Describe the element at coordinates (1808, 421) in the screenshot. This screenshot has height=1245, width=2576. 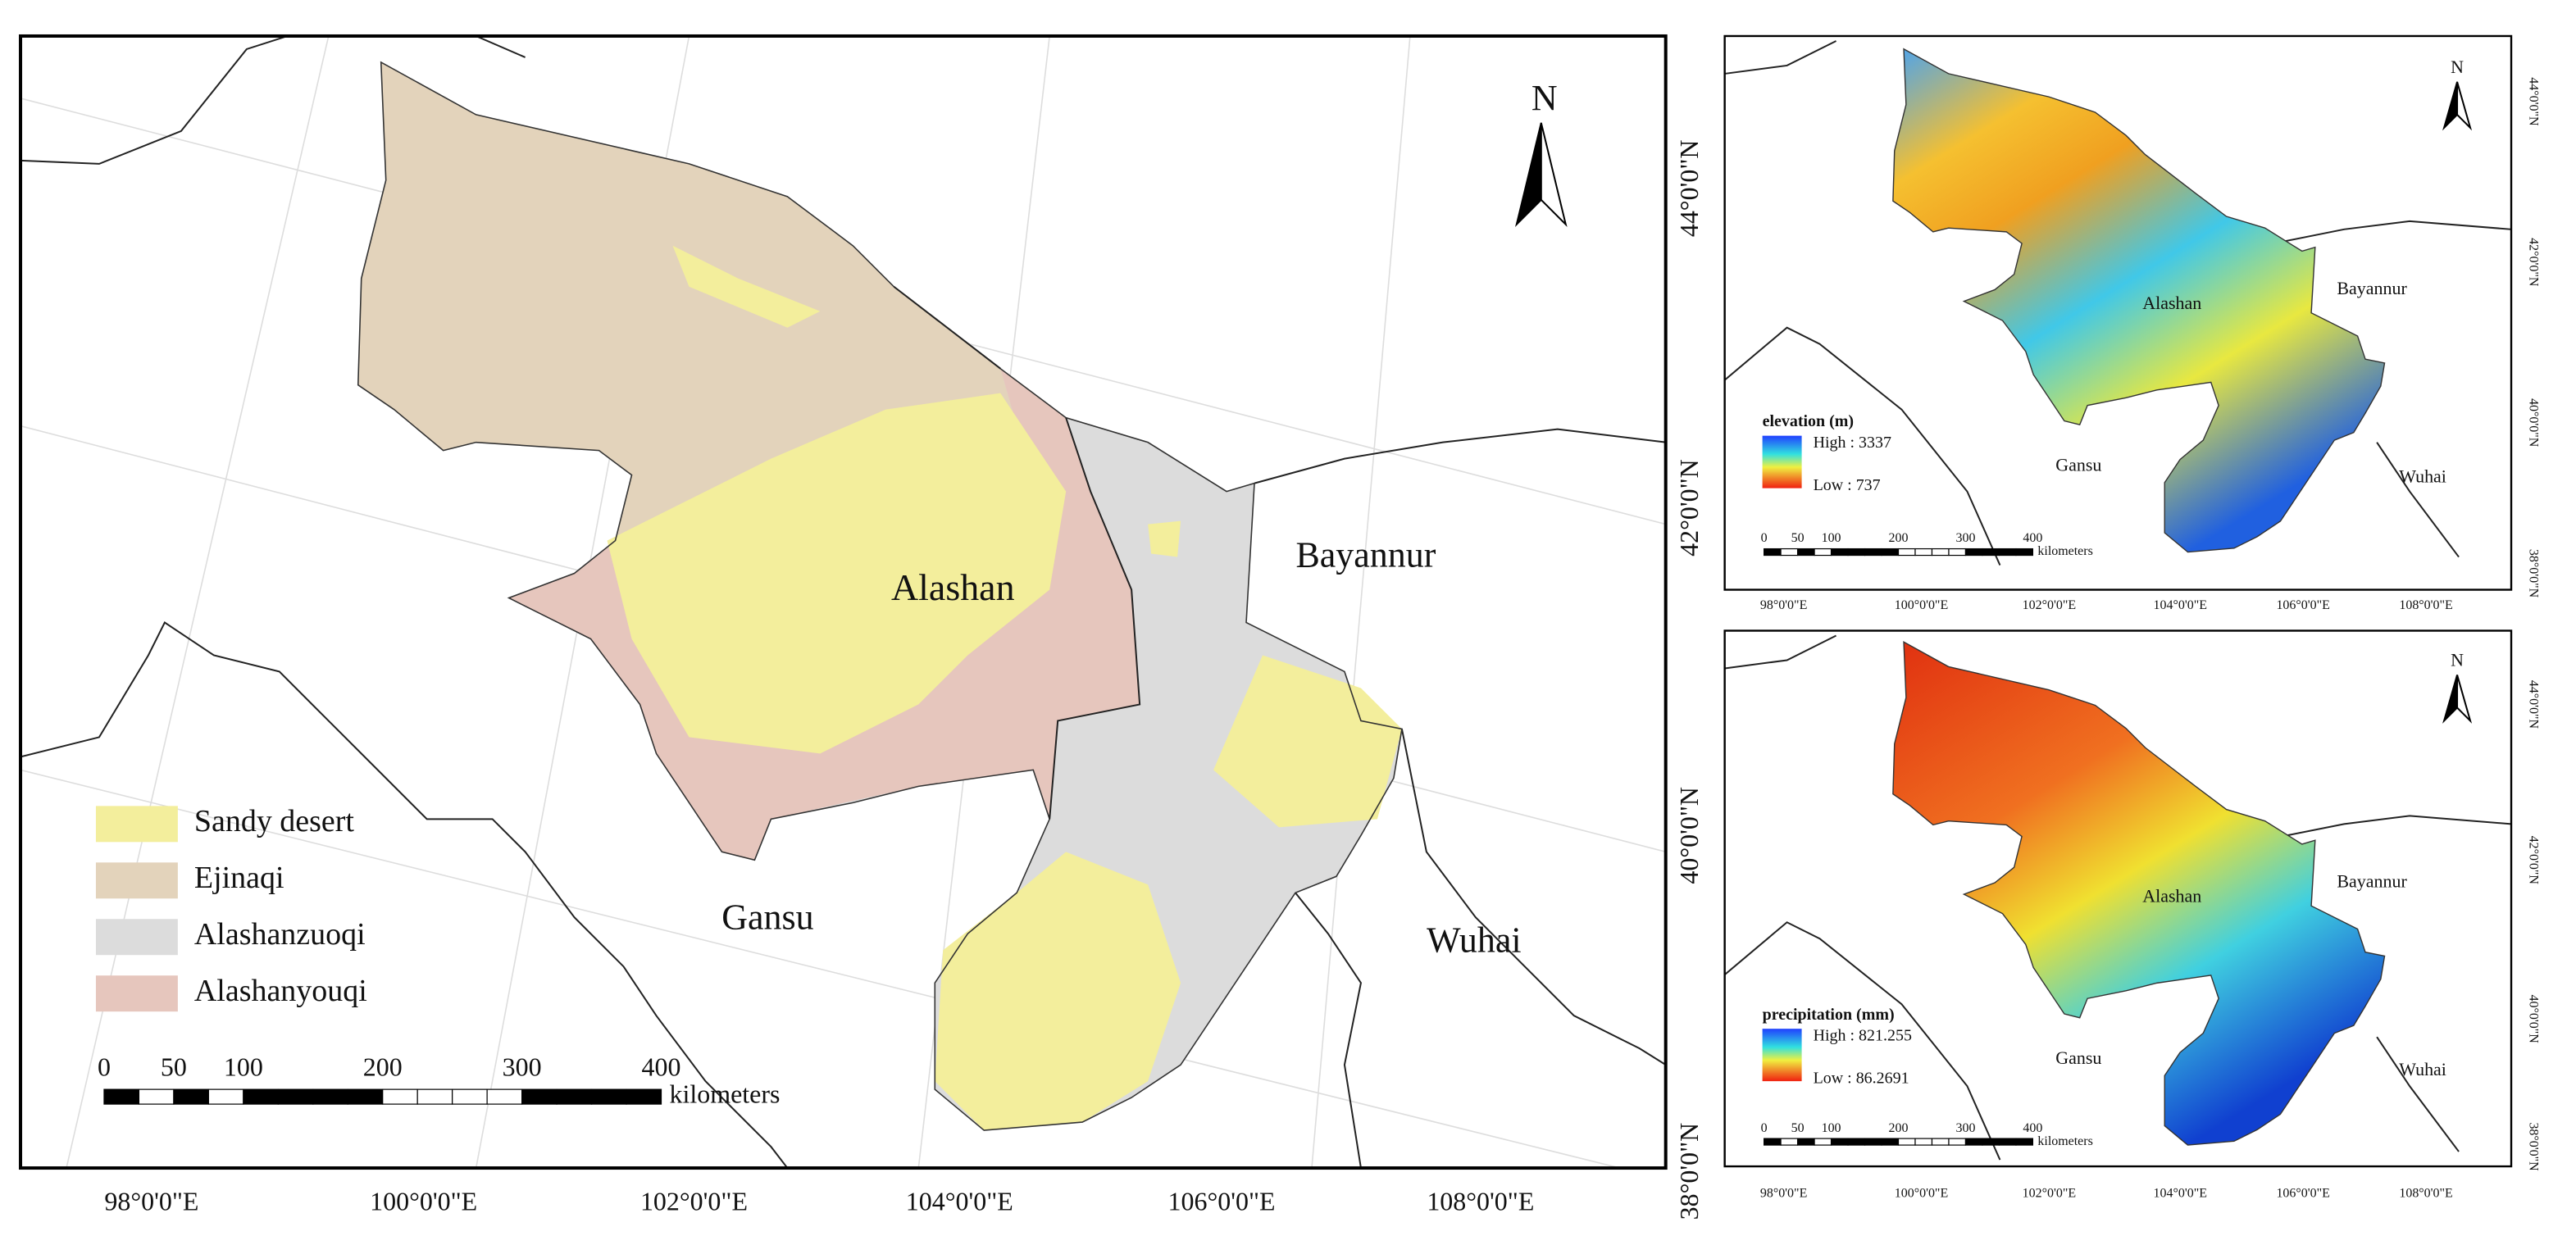
I see `legend-title: elevation (m)` at that location.